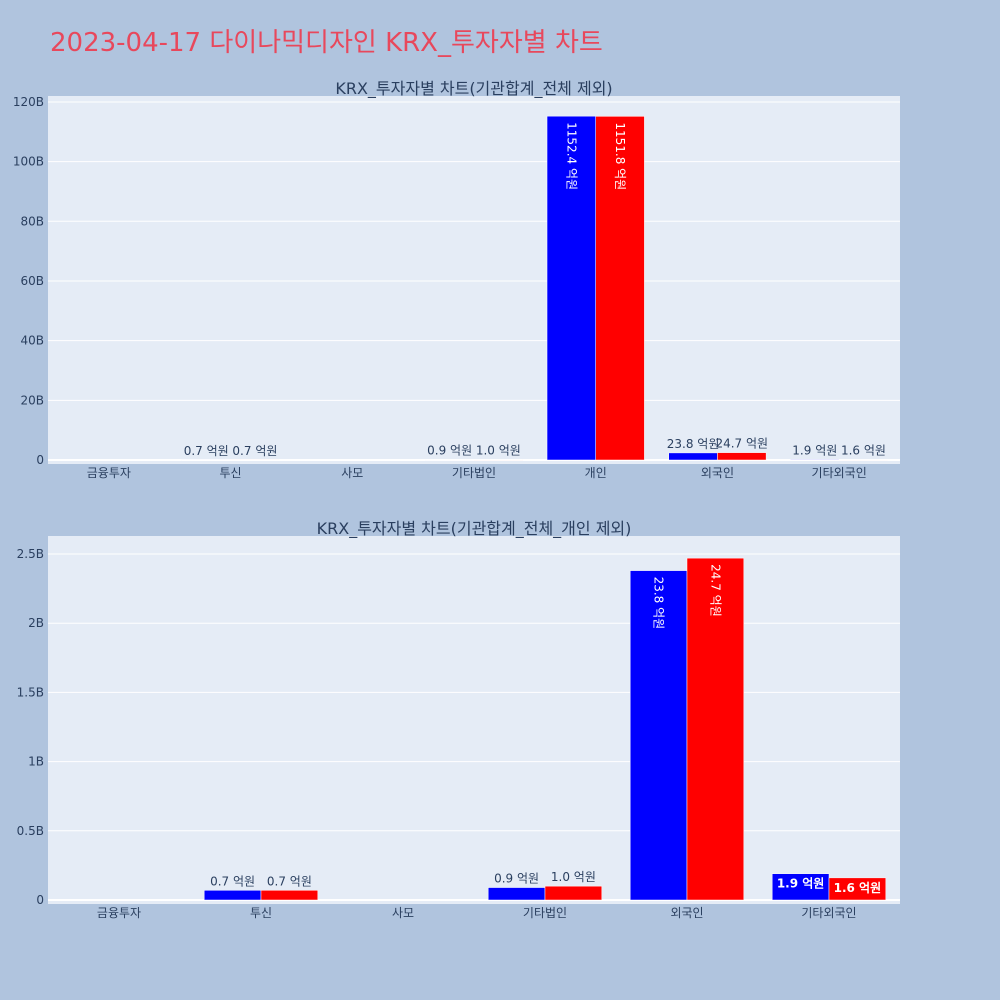 The width and height of the screenshot is (1000, 1000). Describe the element at coordinates (571, 156) in the screenshot. I see `data-label: 1152.4 억원` at that location.